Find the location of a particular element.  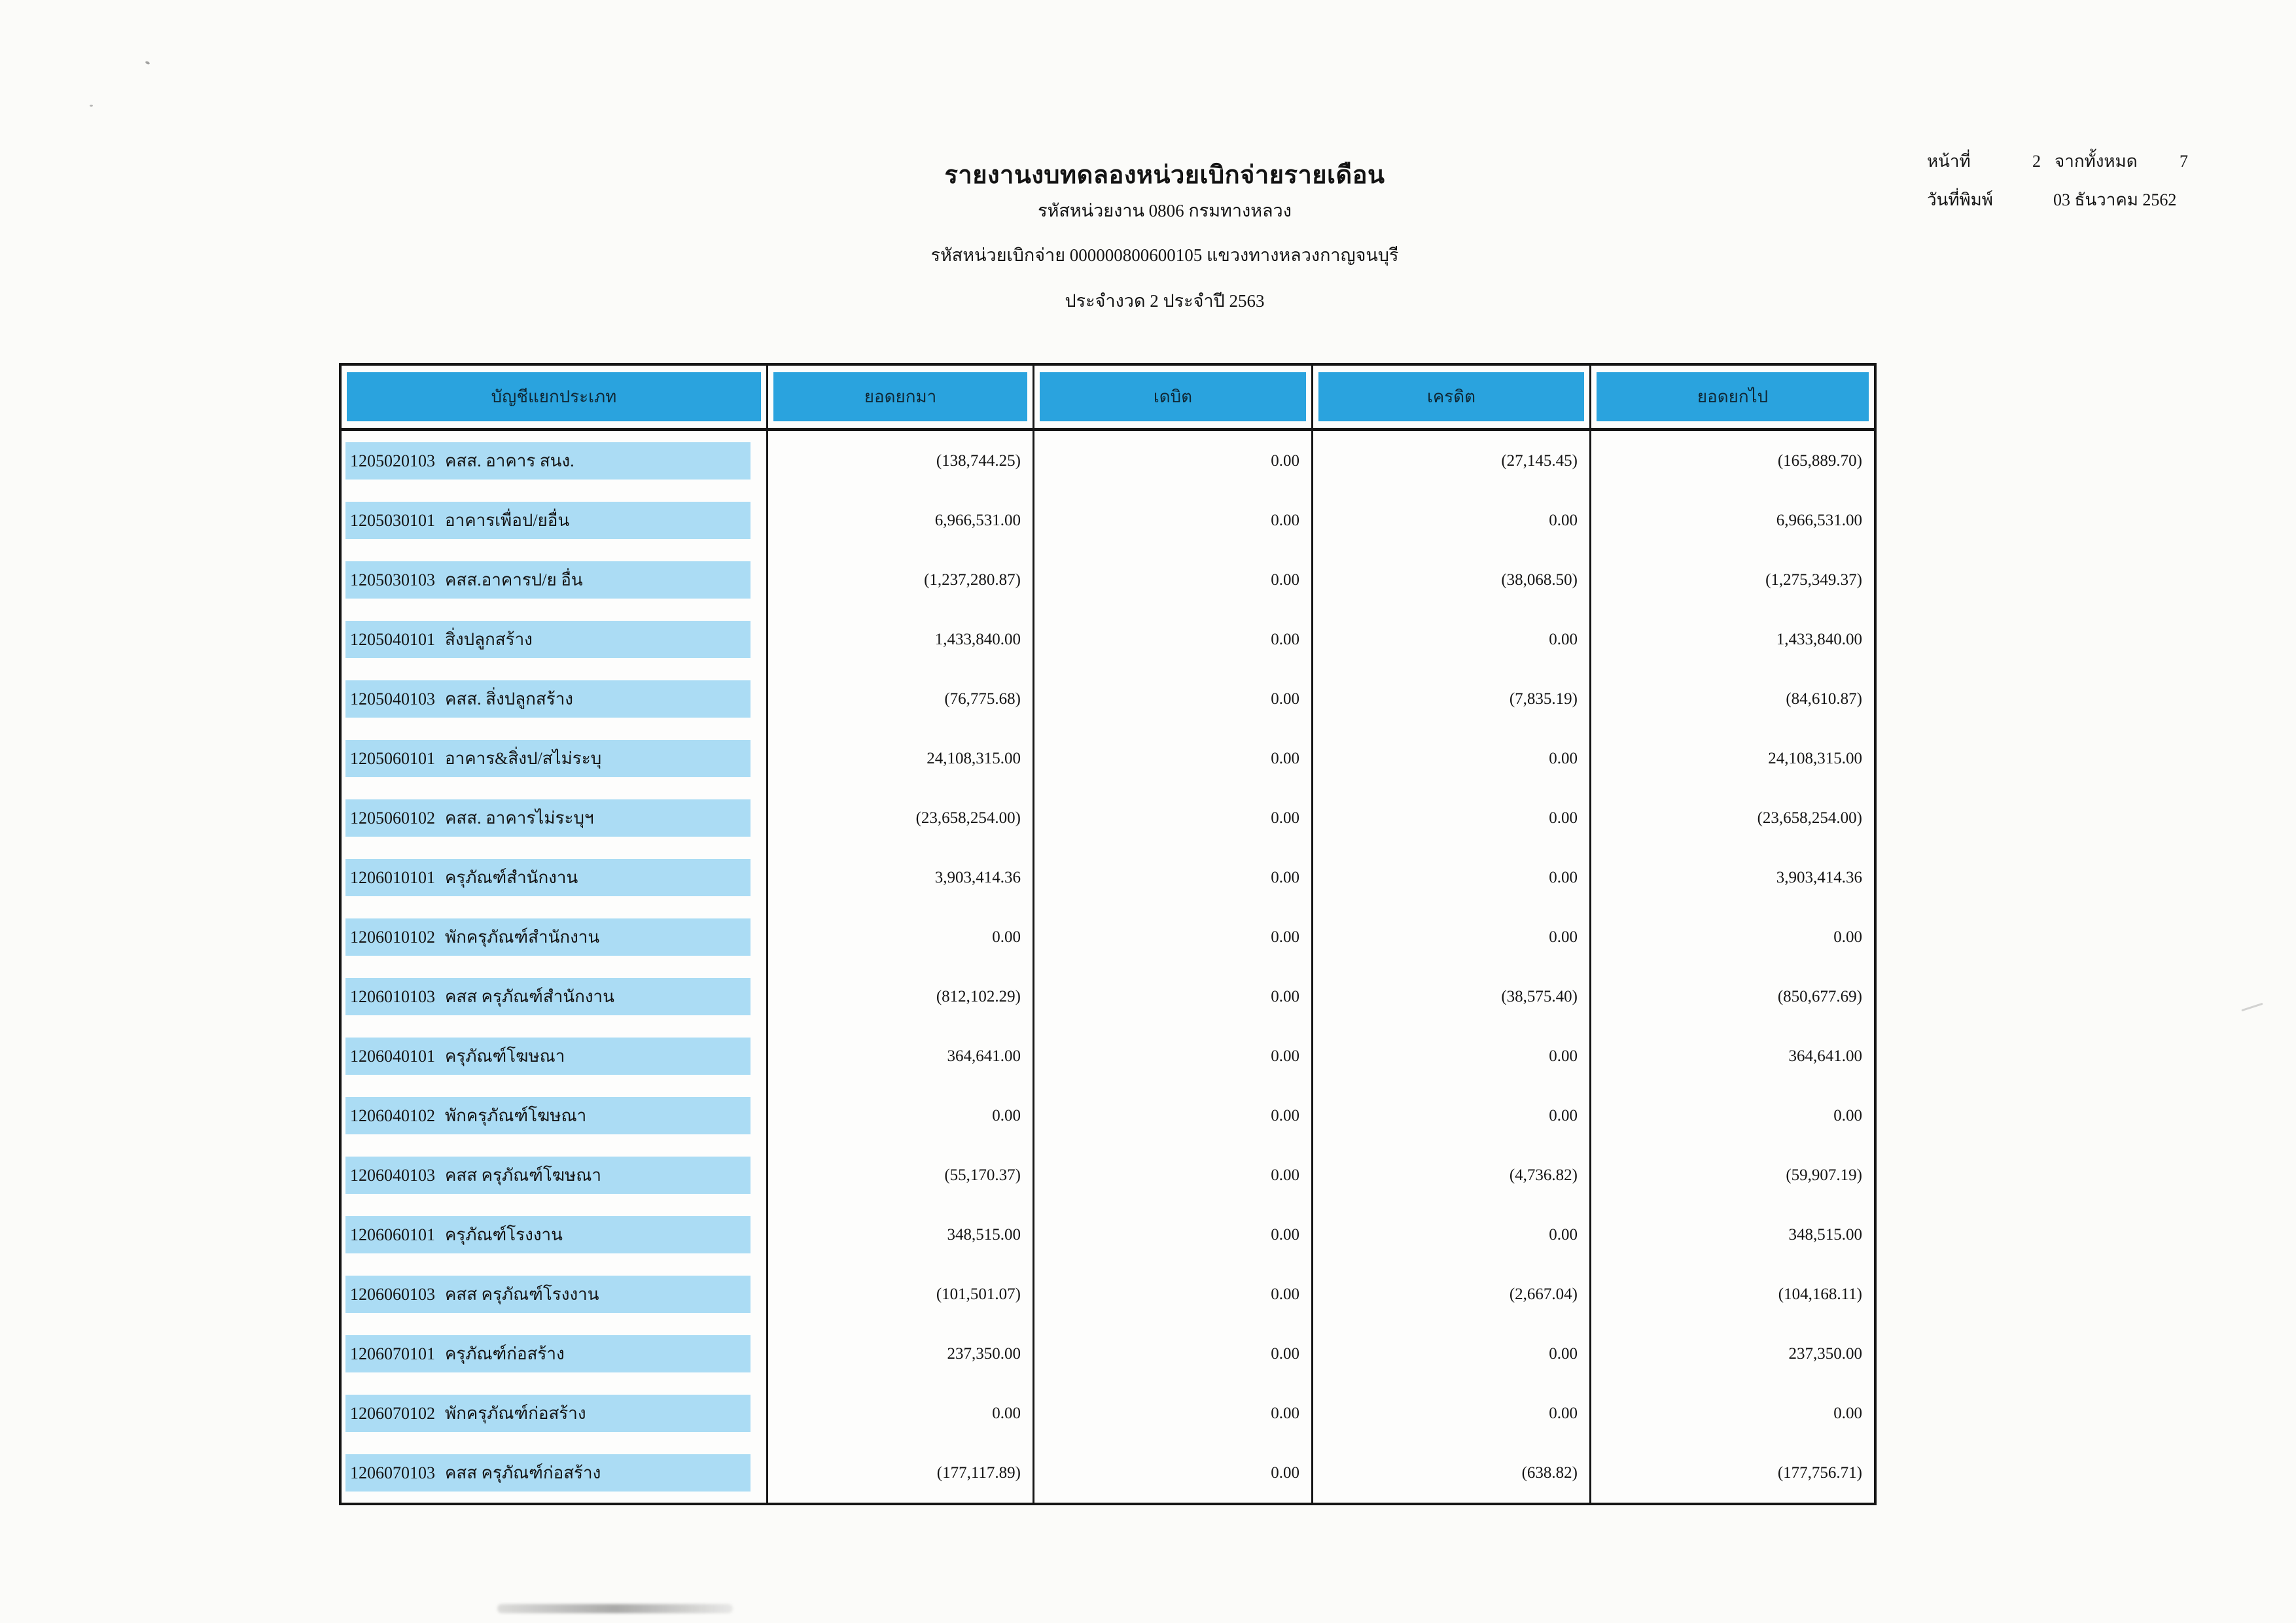

account-cell: 1206040103 คสส ครุภัณฑ์โฆษณา is located at coordinates (555, 1175).